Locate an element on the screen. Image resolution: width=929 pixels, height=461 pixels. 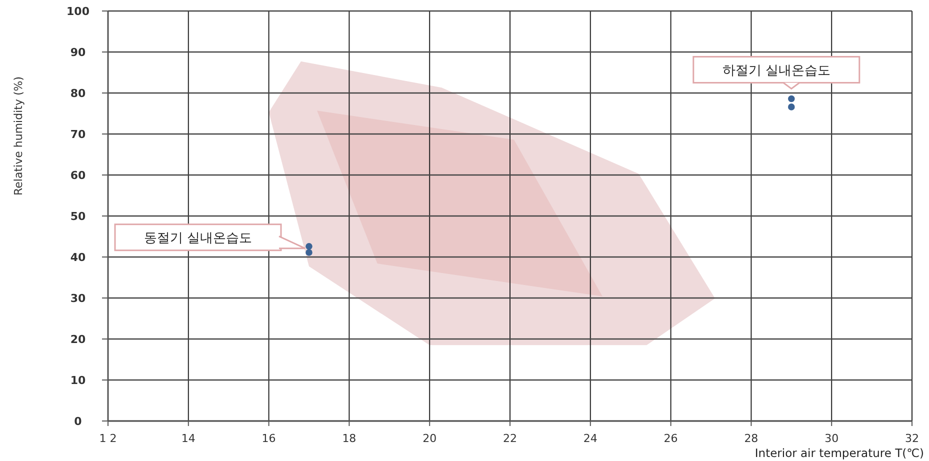
y-tick-label: 100 is located at coordinates (78, 11).